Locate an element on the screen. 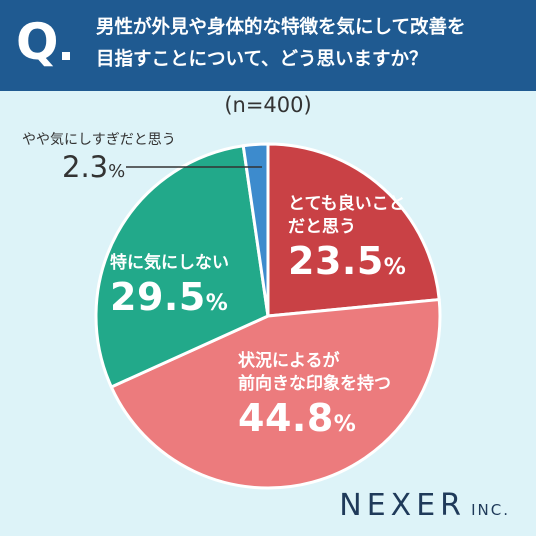  slice-value-very-good: 23.5% is located at coordinates (347, 261).